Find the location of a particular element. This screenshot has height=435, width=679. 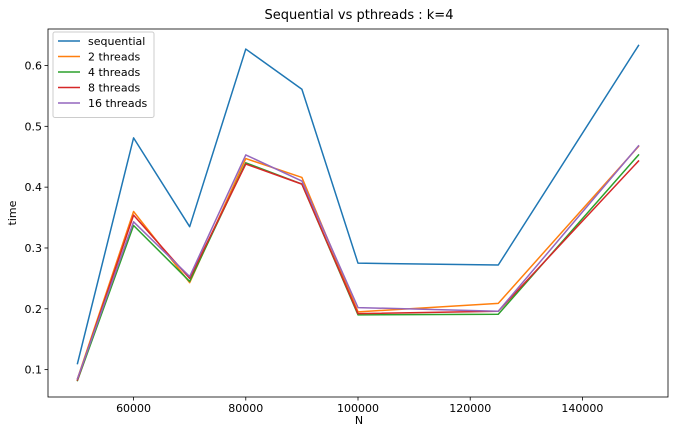

x-tick-label: 100000 is located at coordinates (358, 408).